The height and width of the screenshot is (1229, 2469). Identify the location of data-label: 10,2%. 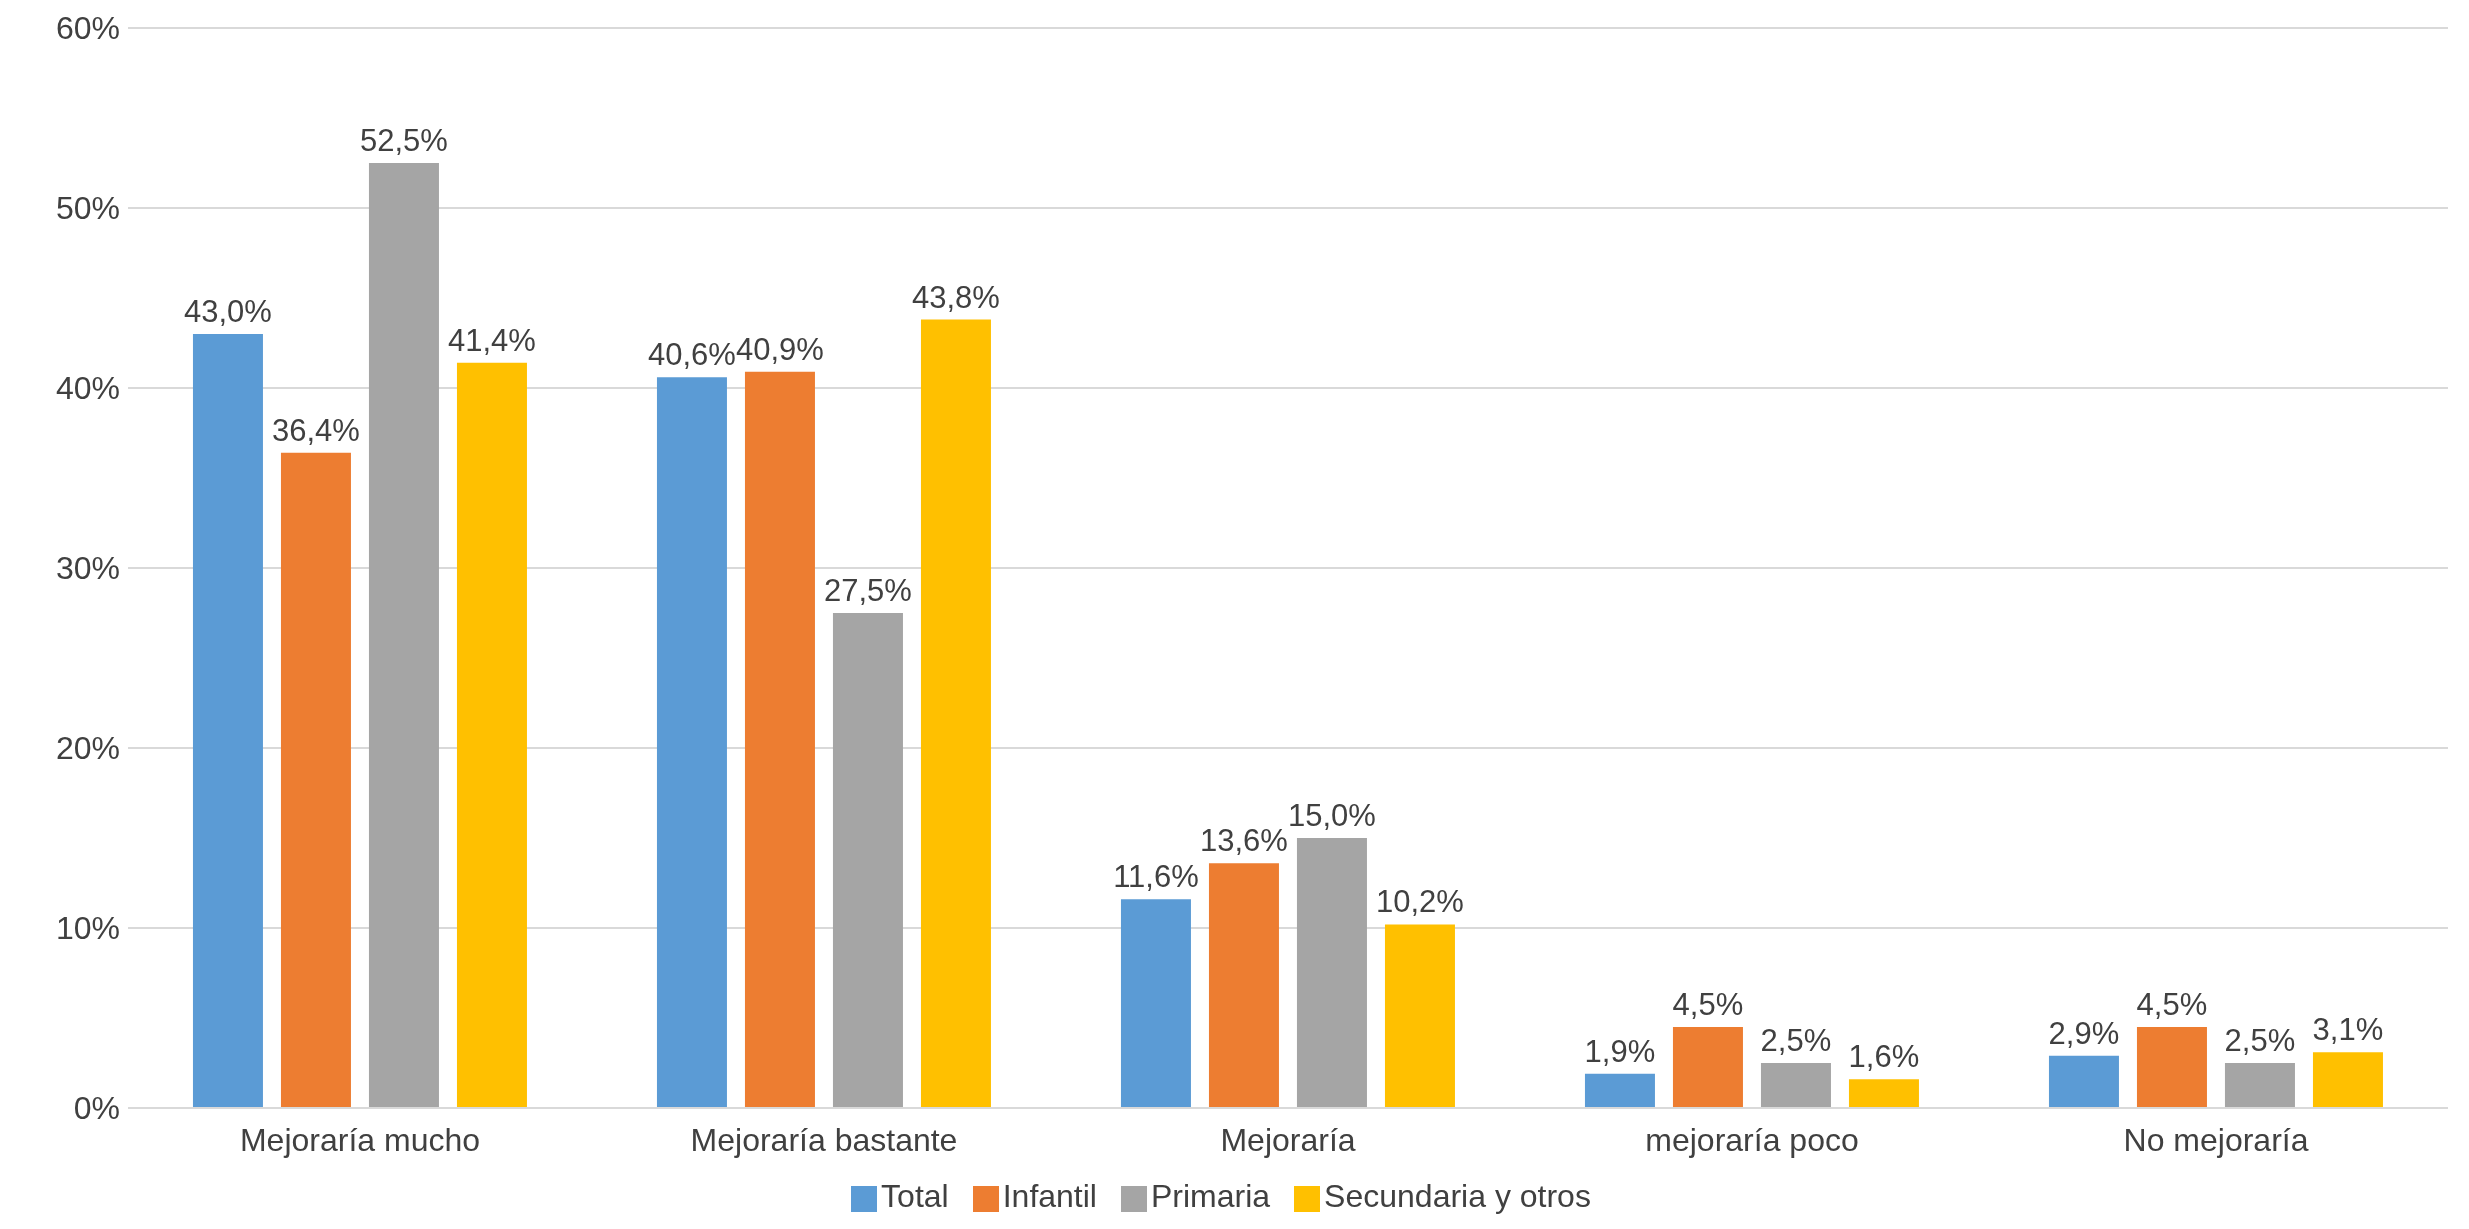
(1420, 902).